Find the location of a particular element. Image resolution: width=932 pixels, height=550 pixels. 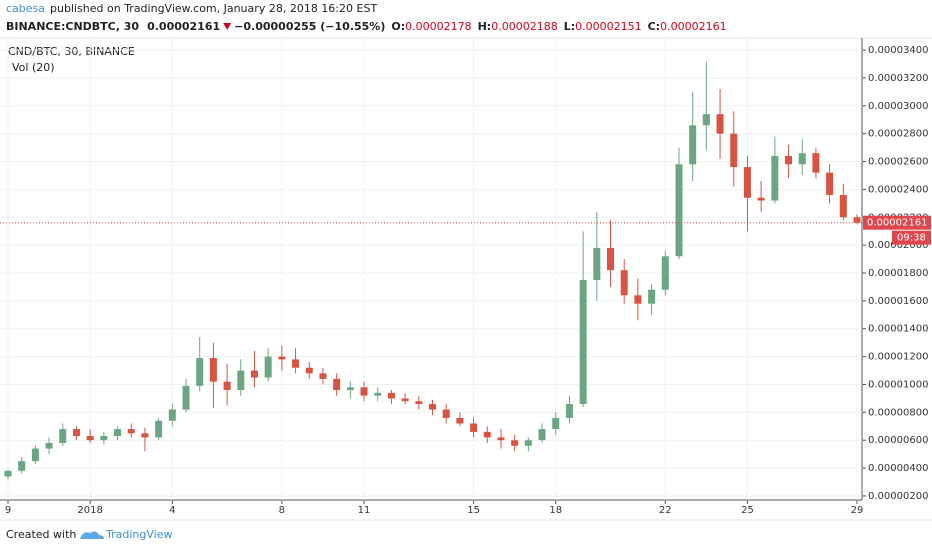

author: cabesa is located at coordinates (25, 8).